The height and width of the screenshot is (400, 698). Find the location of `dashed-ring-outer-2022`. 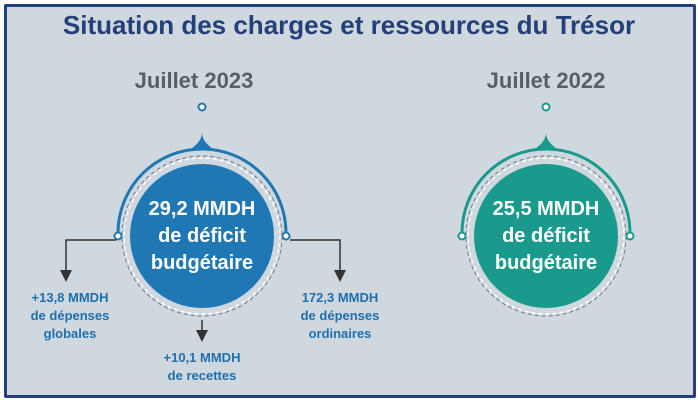

dashed-ring-outer-2022 is located at coordinates (546, 236).